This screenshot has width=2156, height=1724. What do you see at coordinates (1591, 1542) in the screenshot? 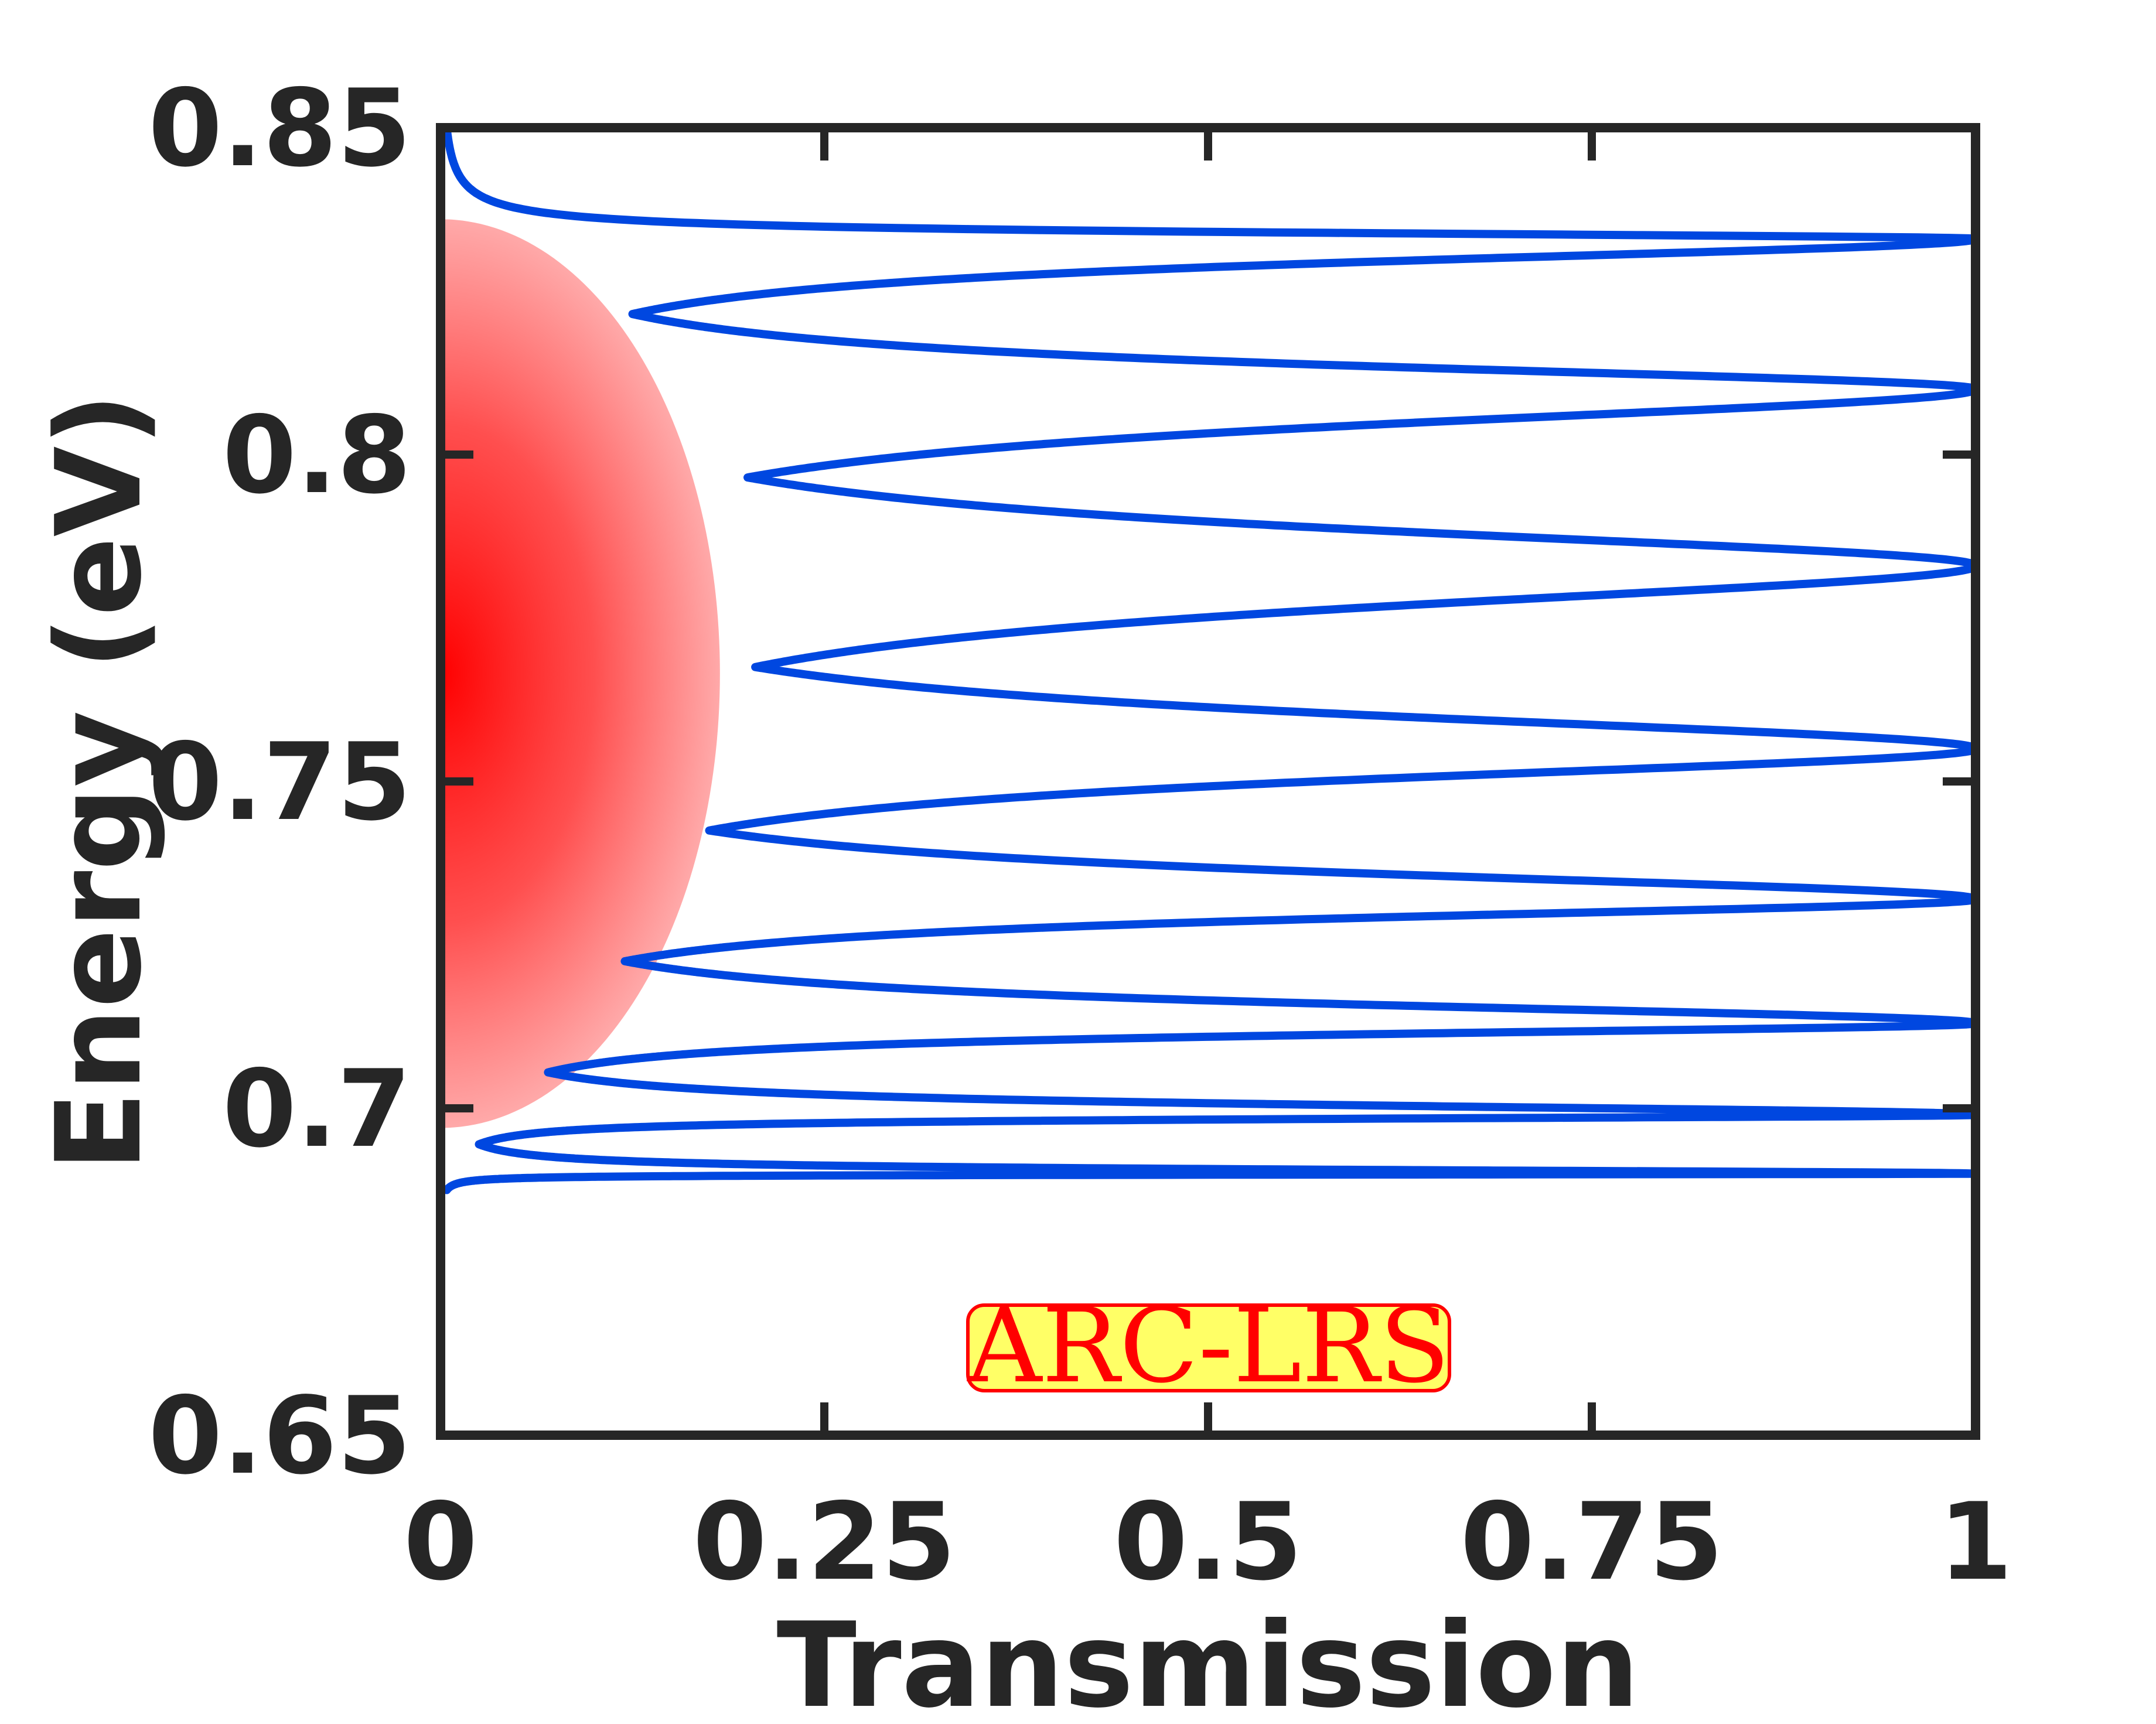
I see `x-tick-label-3: 0.75` at bounding box center [1591, 1542].